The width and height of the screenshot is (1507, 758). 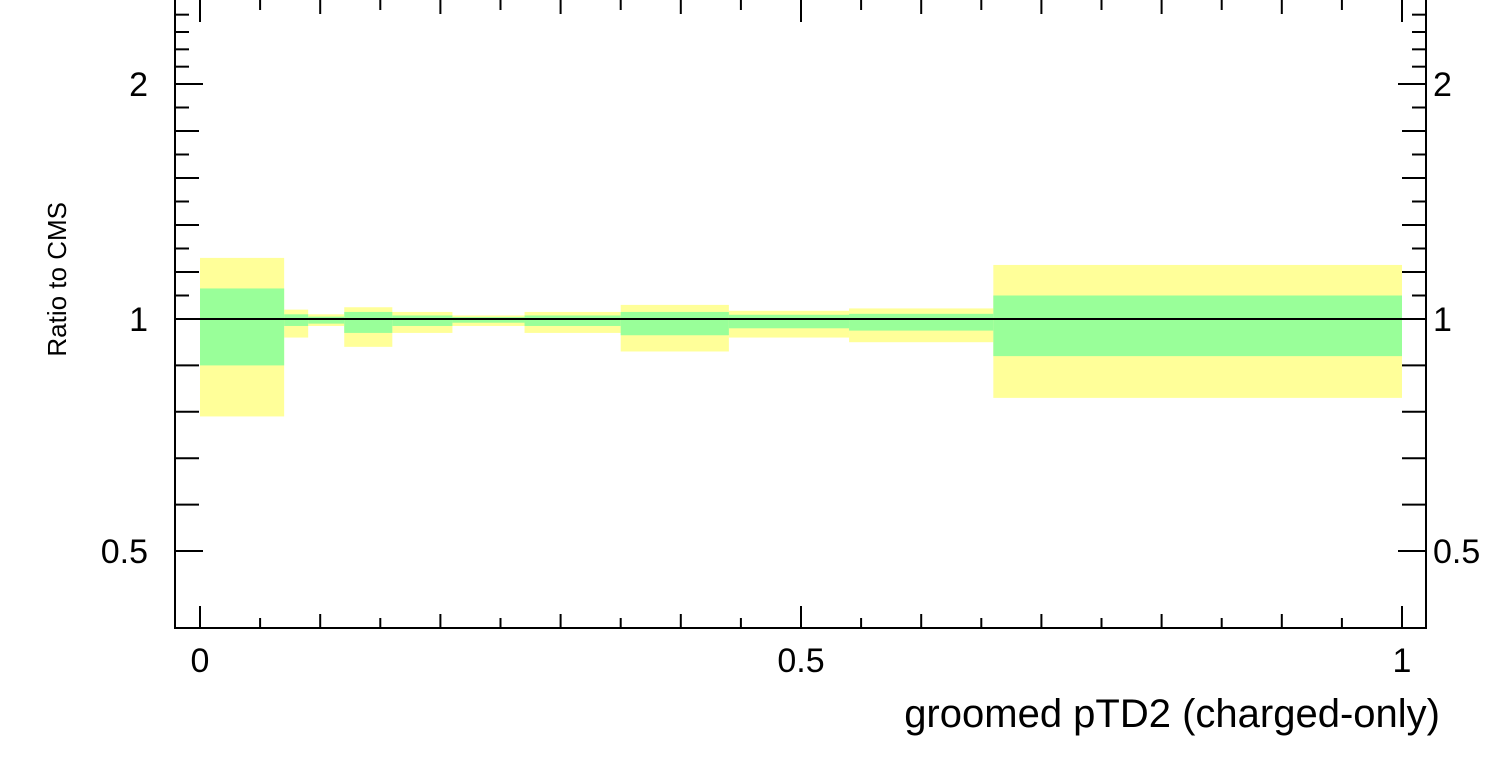 I want to click on y-tick-label-right: 1, so click(x=1442, y=320).